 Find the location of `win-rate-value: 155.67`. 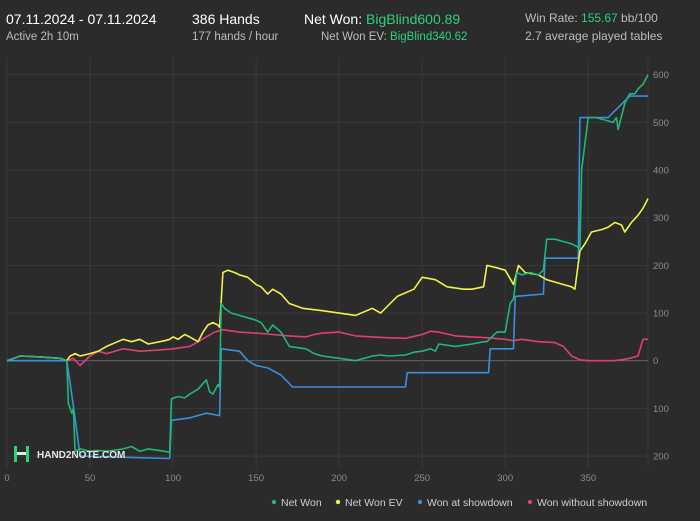

win-rate-value: 155.67 is located at coordinates (599, 18).